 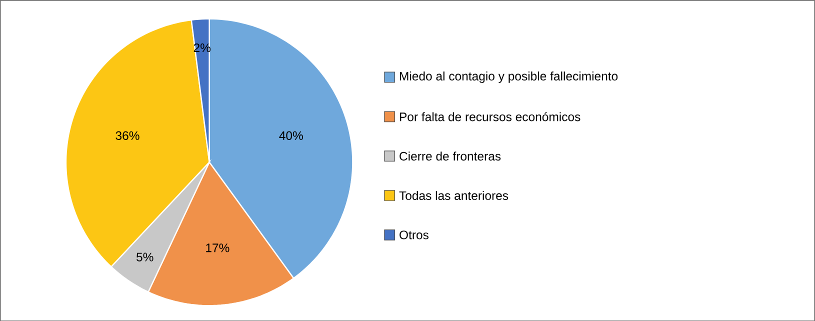 I want to click on legend-label: Miedo al contagio y posible fallecimiento, so click(x=509, y=77).